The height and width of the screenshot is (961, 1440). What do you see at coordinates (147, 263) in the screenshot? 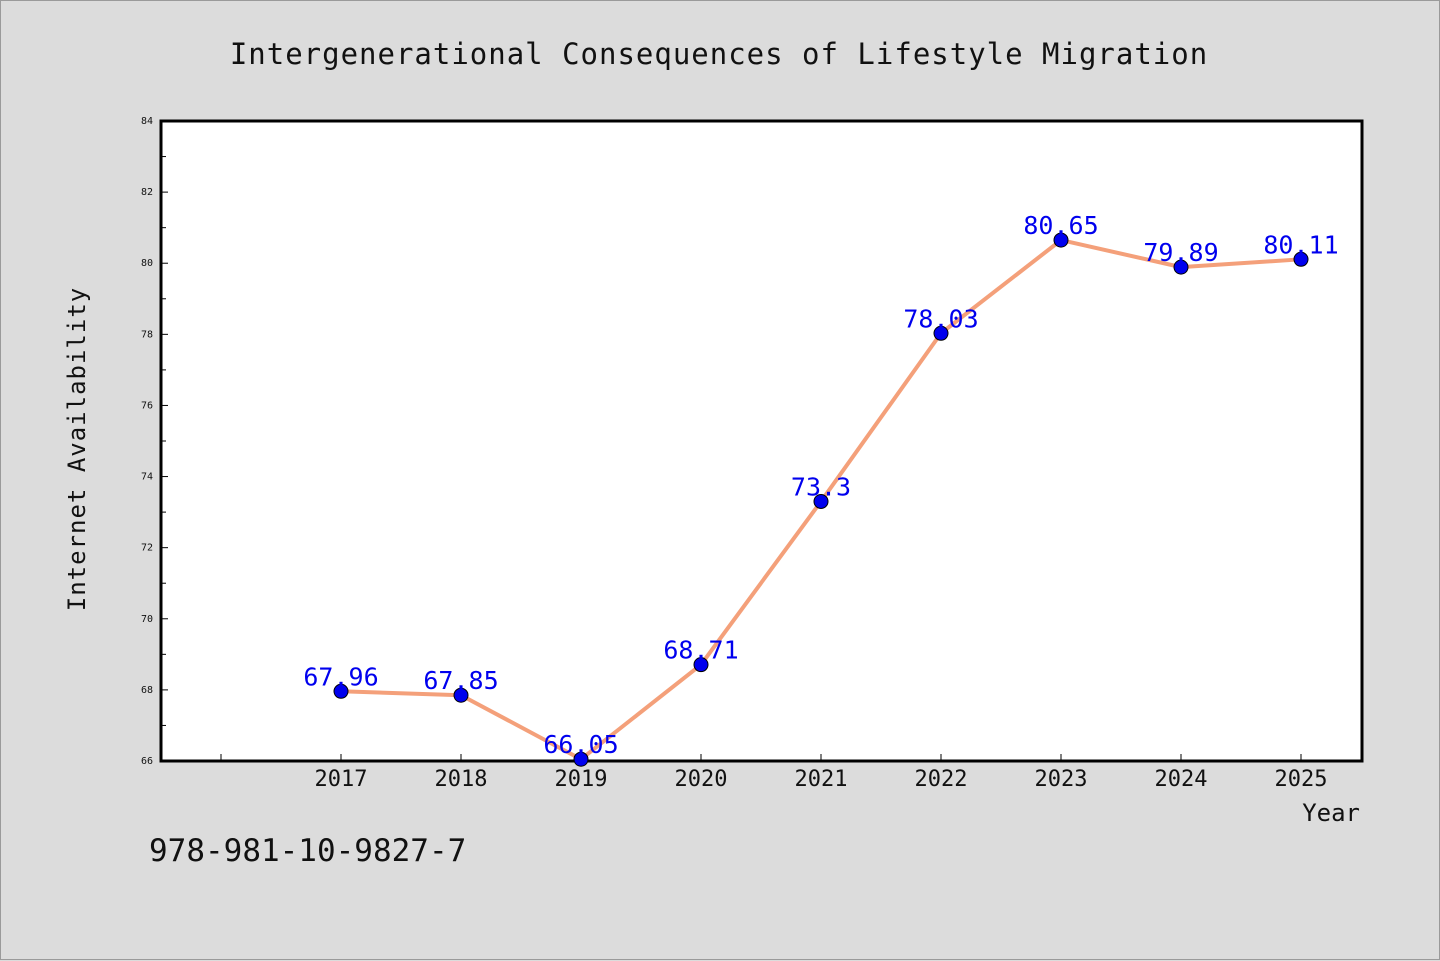
I see `y-tick-label: 80` at bounding box center [147, 263].